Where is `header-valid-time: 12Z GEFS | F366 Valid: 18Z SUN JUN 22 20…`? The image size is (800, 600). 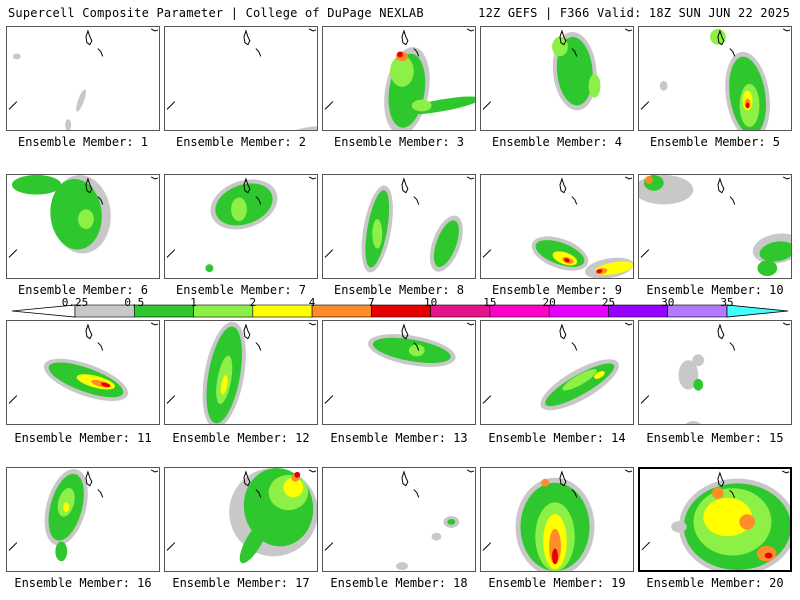 header-valid-time: 12Z GEFS | F366 Valid: 18Z SUN JUN 22 20… is located at coordinates (634, 13).